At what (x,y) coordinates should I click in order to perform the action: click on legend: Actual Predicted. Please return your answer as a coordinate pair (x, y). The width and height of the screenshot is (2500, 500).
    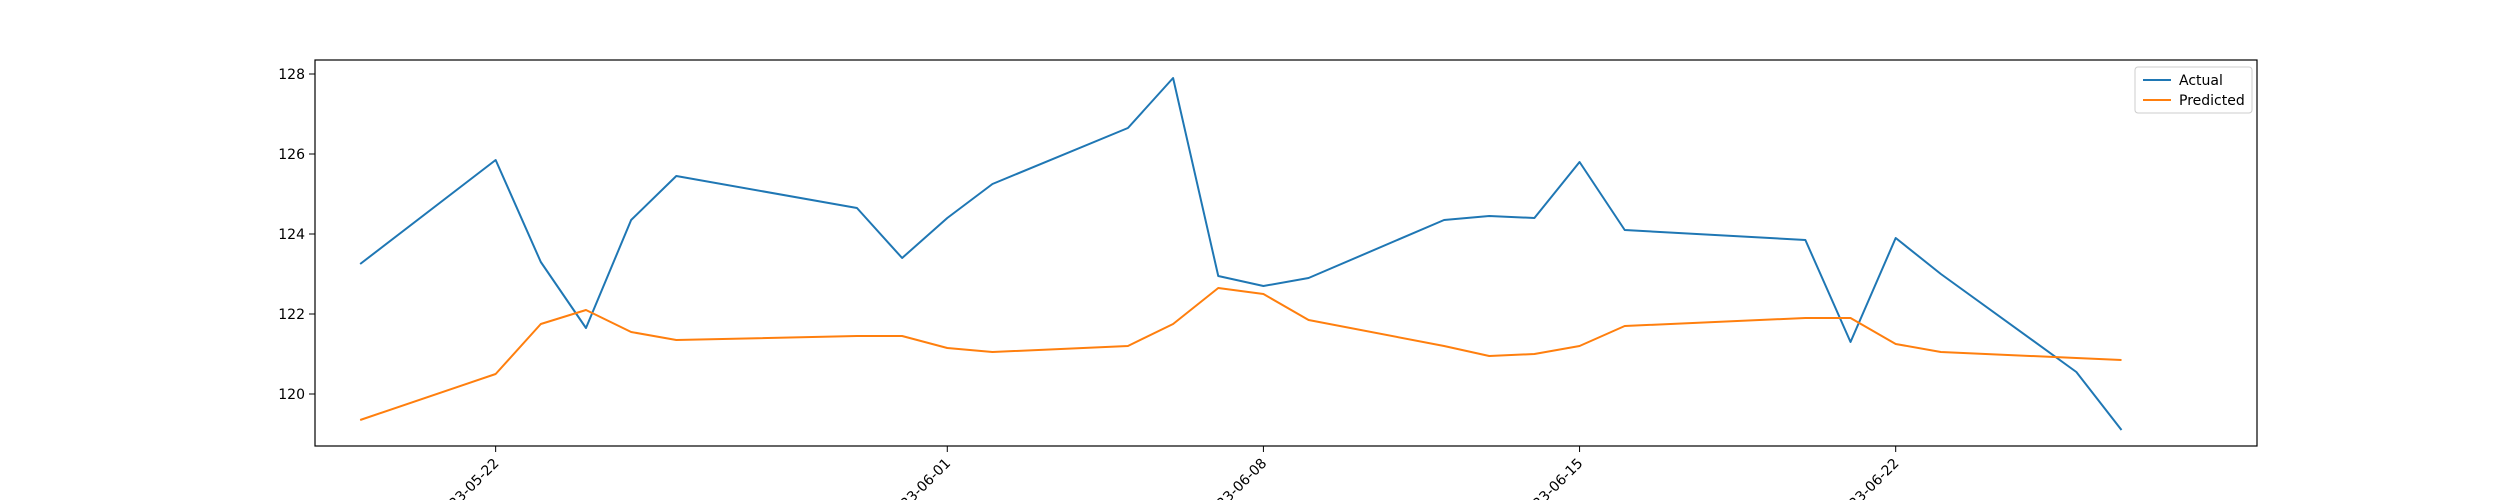
    Looking at the image, I should click on (2193, 90).